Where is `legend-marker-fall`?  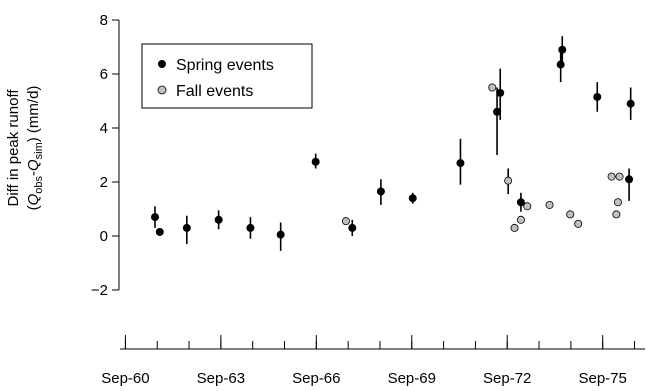
legend-marker-fall is located at coordinates (162, 90).